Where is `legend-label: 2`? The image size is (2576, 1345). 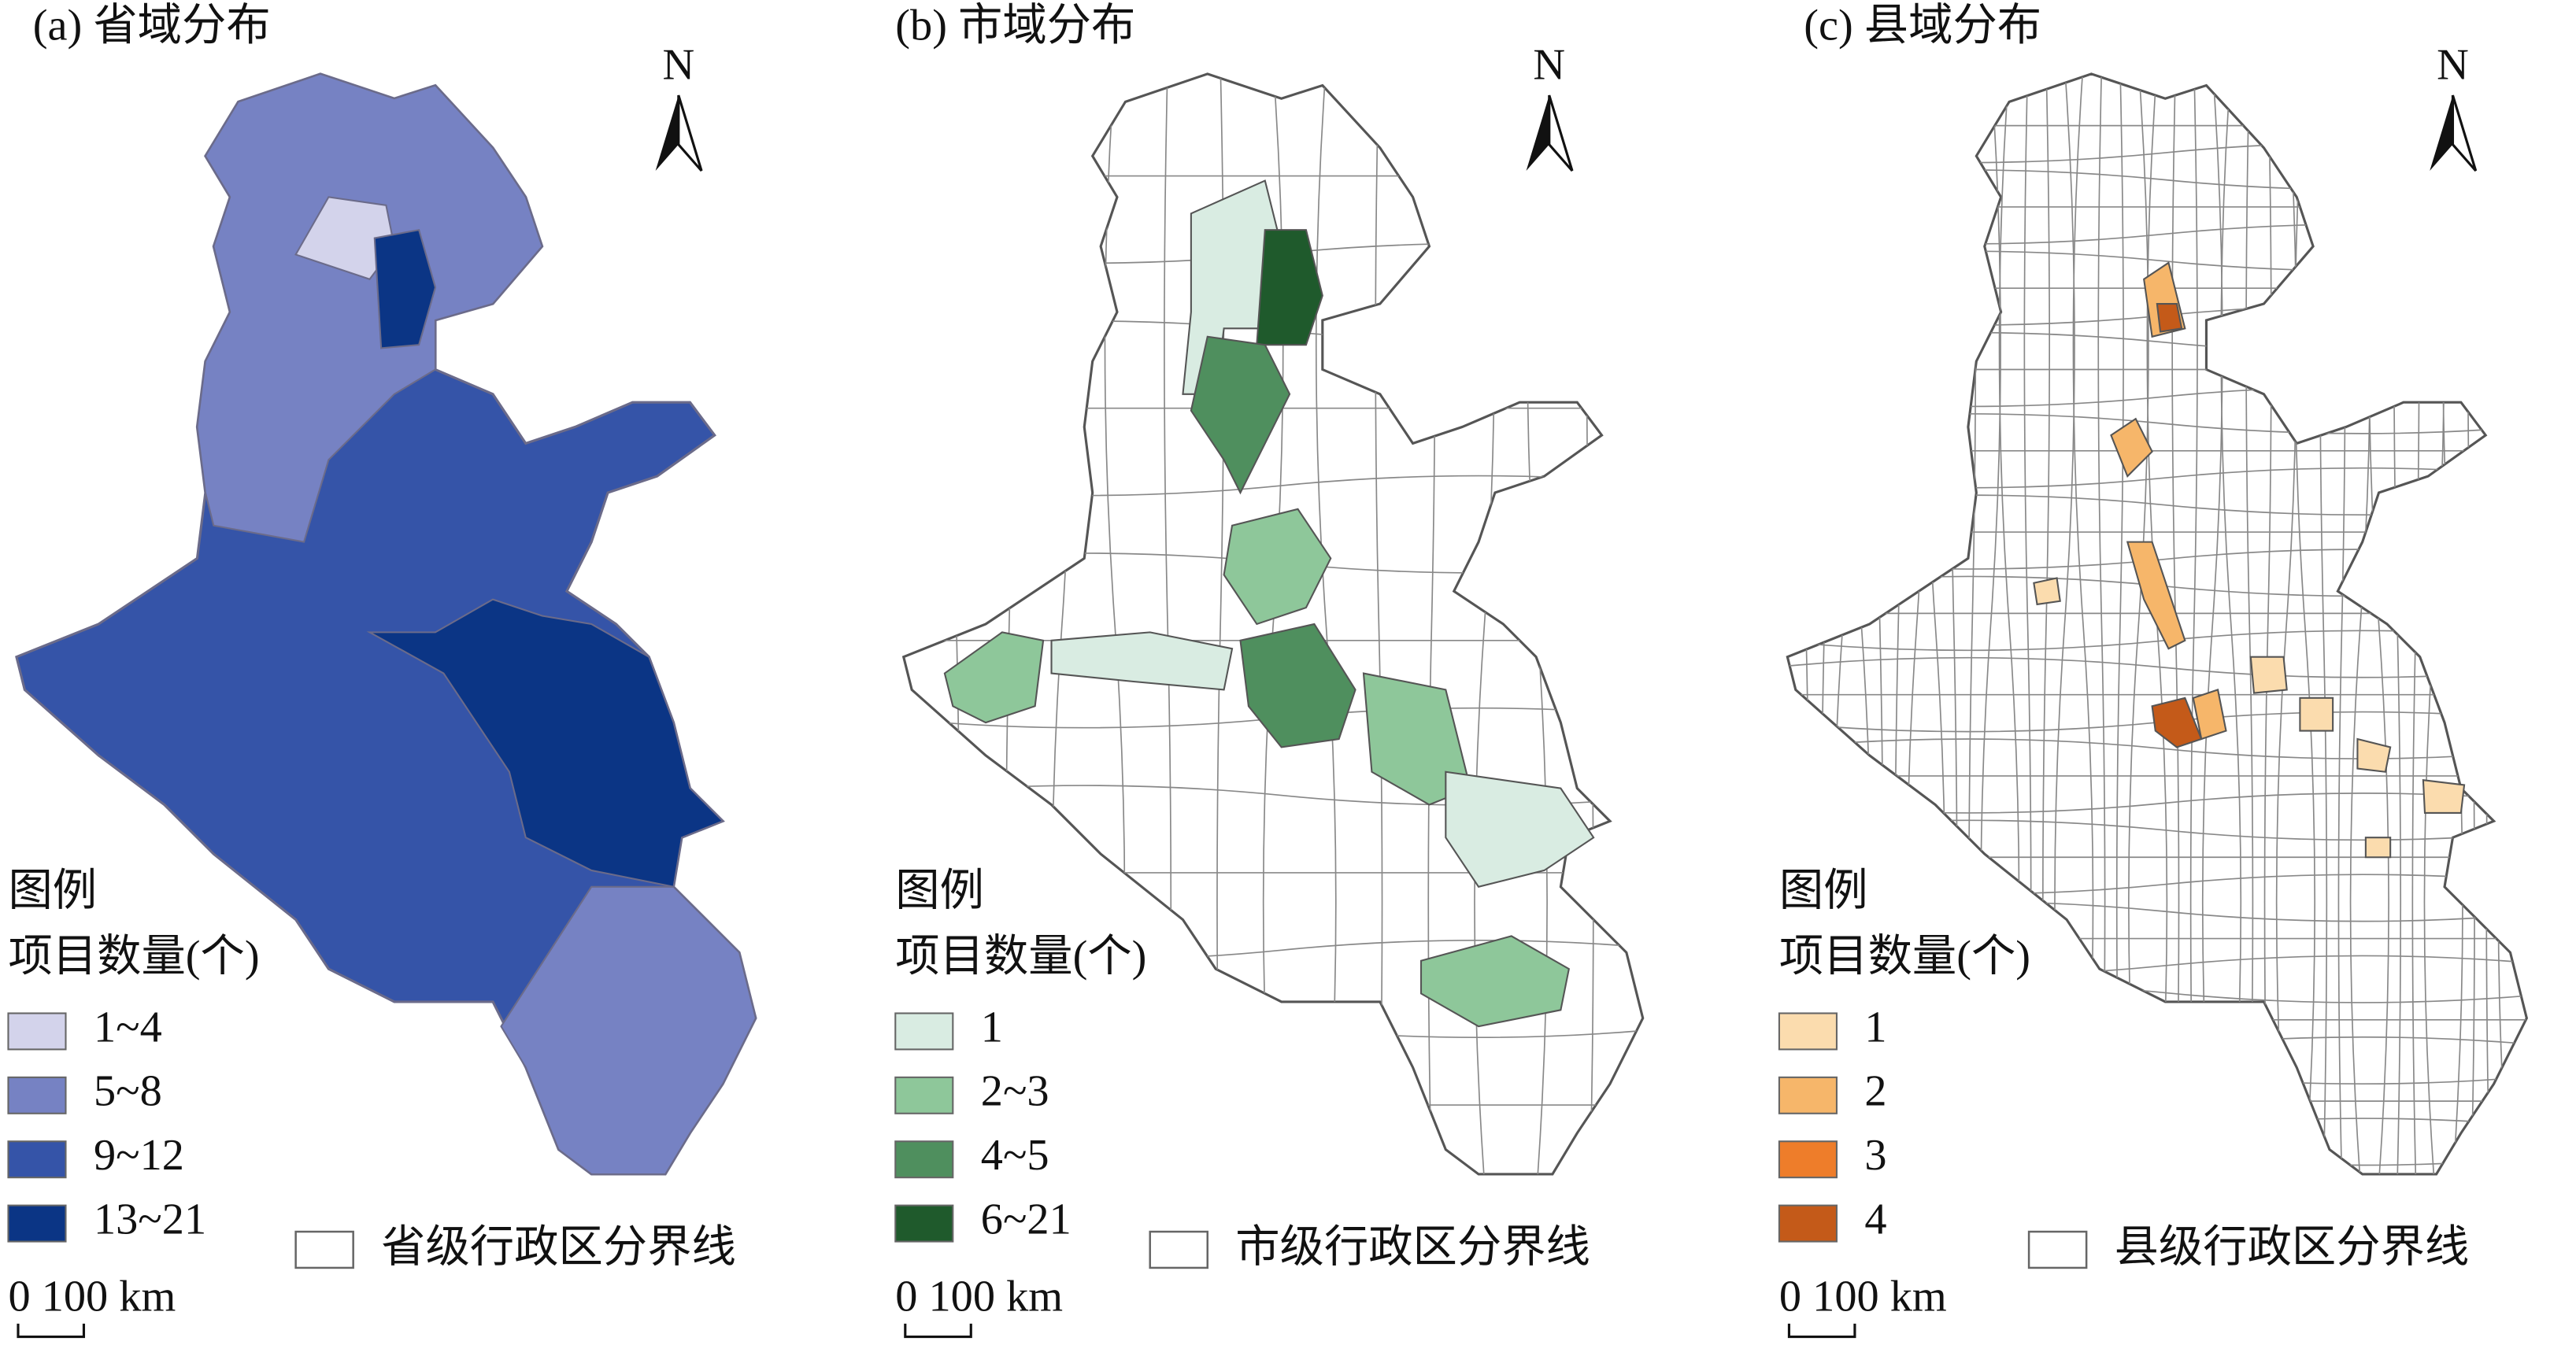
legend-label: 2 is located at coordinates (1875, 1091).